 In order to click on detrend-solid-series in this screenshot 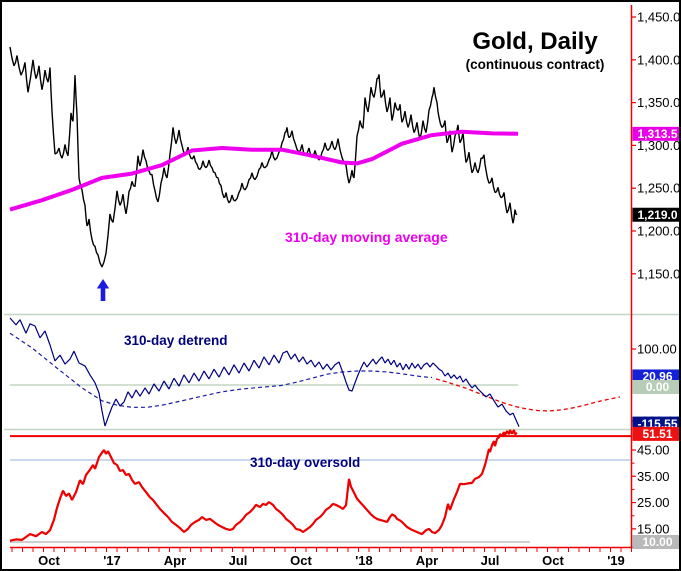, I will do `click(264, 372)`.